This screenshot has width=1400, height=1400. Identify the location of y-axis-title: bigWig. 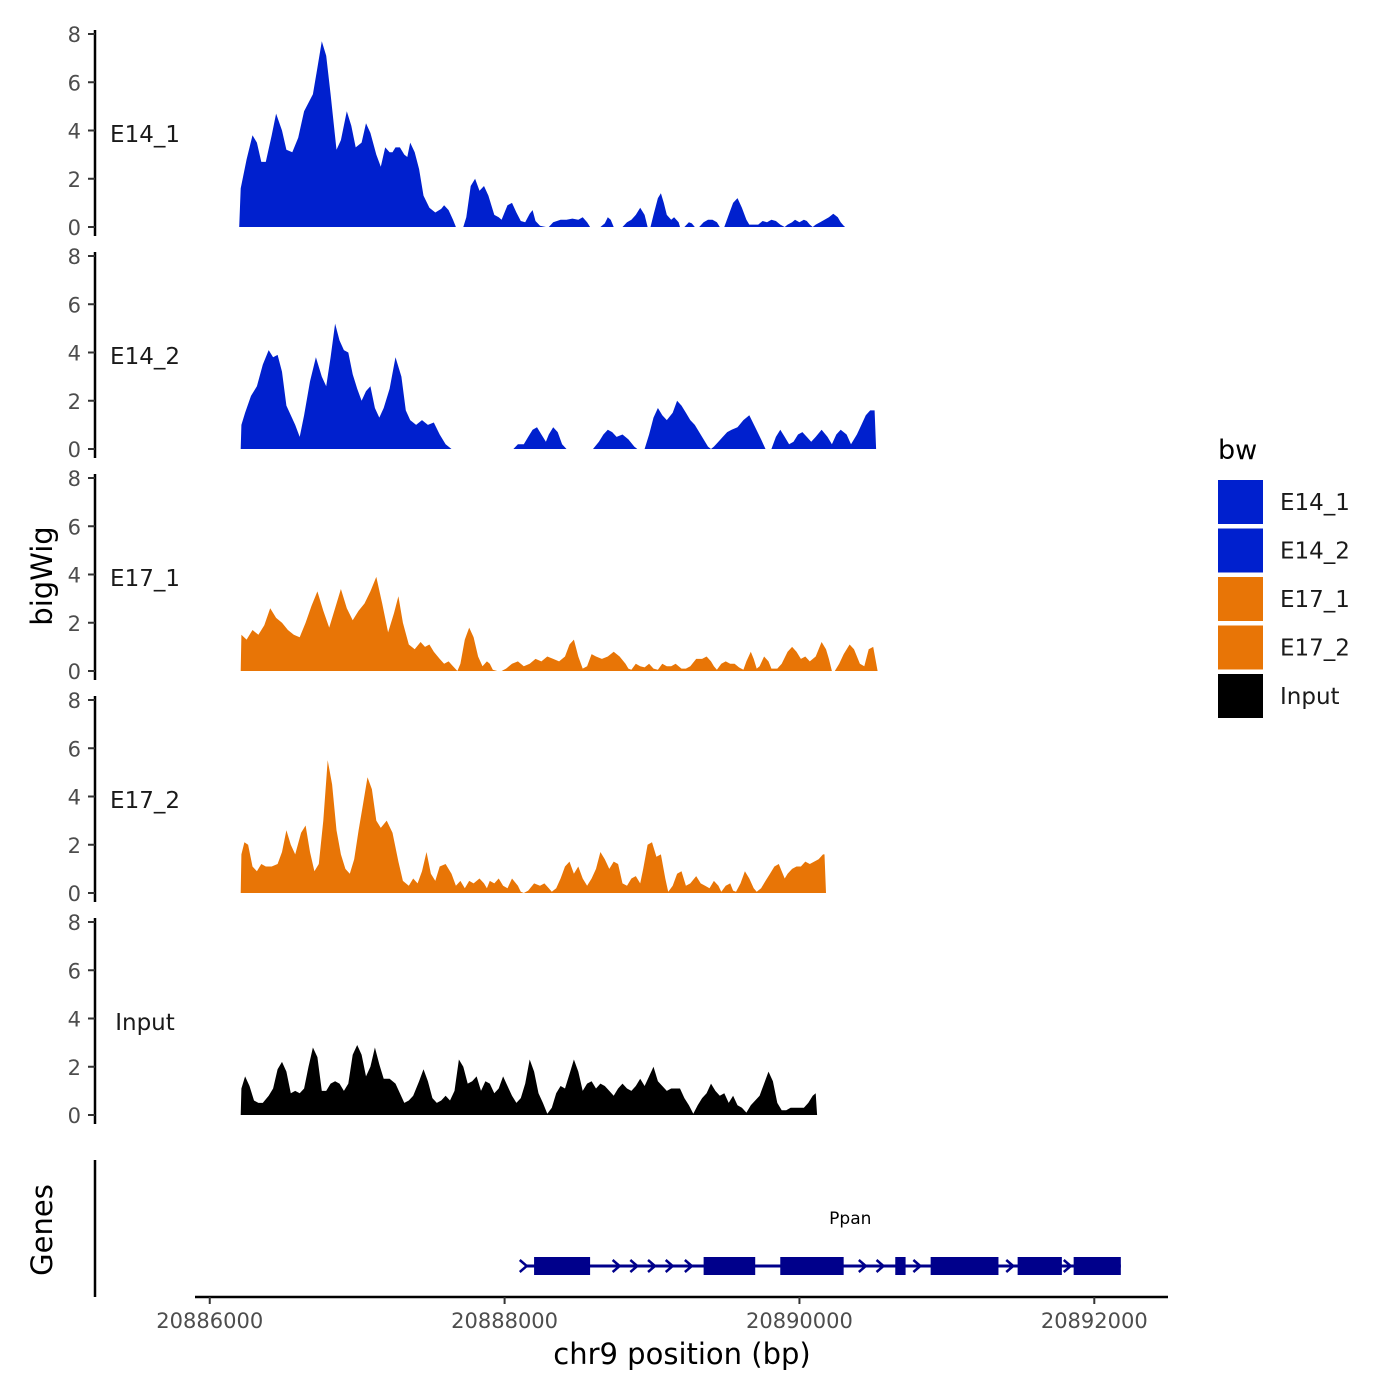
(42, 575).